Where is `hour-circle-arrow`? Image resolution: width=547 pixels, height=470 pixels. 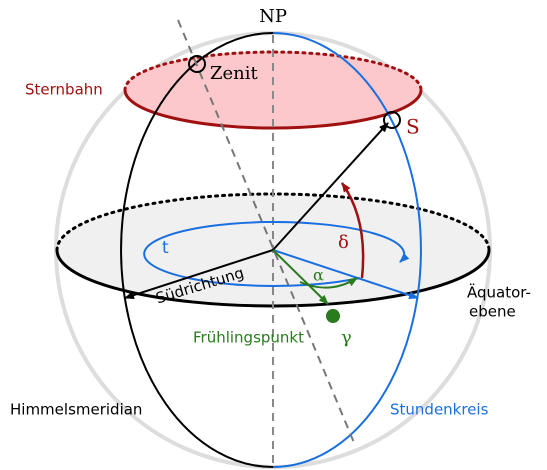 hour-circle-arrow is located at coordinates (345, 274).